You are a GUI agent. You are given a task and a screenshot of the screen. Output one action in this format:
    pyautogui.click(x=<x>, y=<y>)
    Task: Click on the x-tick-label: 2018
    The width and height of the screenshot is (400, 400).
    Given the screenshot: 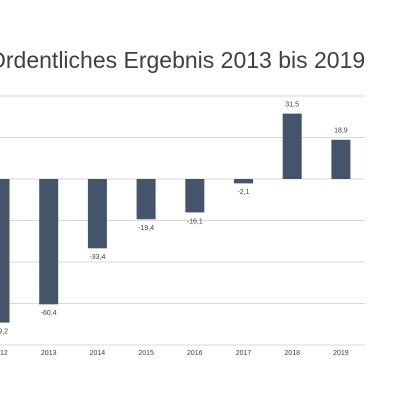 What is the action you would take?
    pyautogui.click(x=292, y=353)
    